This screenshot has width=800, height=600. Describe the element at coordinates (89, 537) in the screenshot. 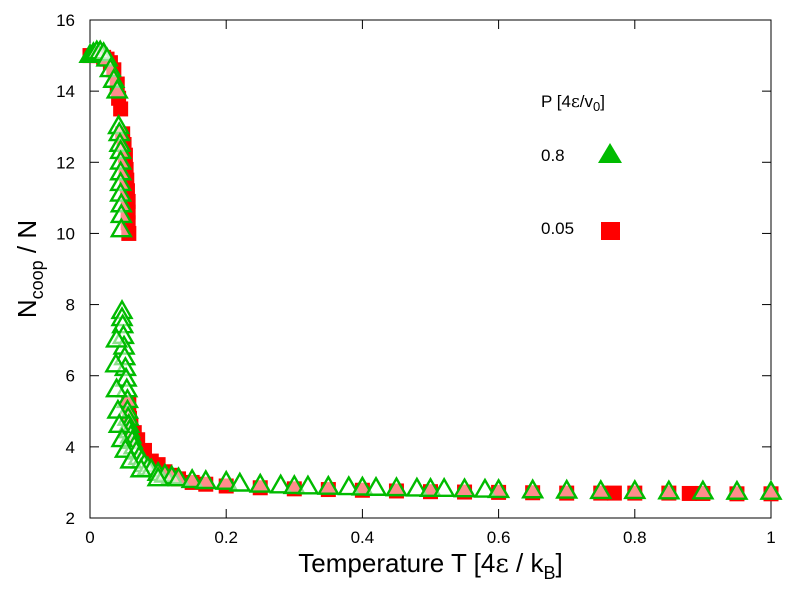

I see `x-tick-label: 0` at that location.